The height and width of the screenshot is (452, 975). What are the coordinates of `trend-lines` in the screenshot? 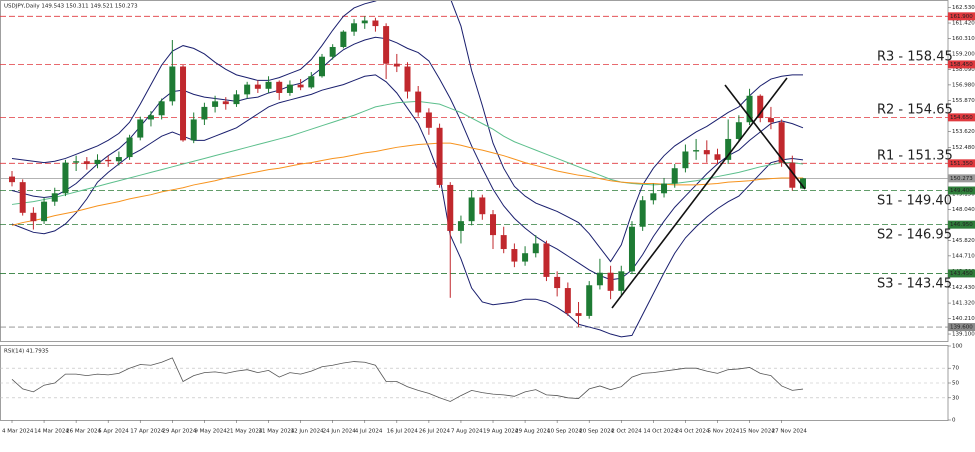 It's located at (708, 193).